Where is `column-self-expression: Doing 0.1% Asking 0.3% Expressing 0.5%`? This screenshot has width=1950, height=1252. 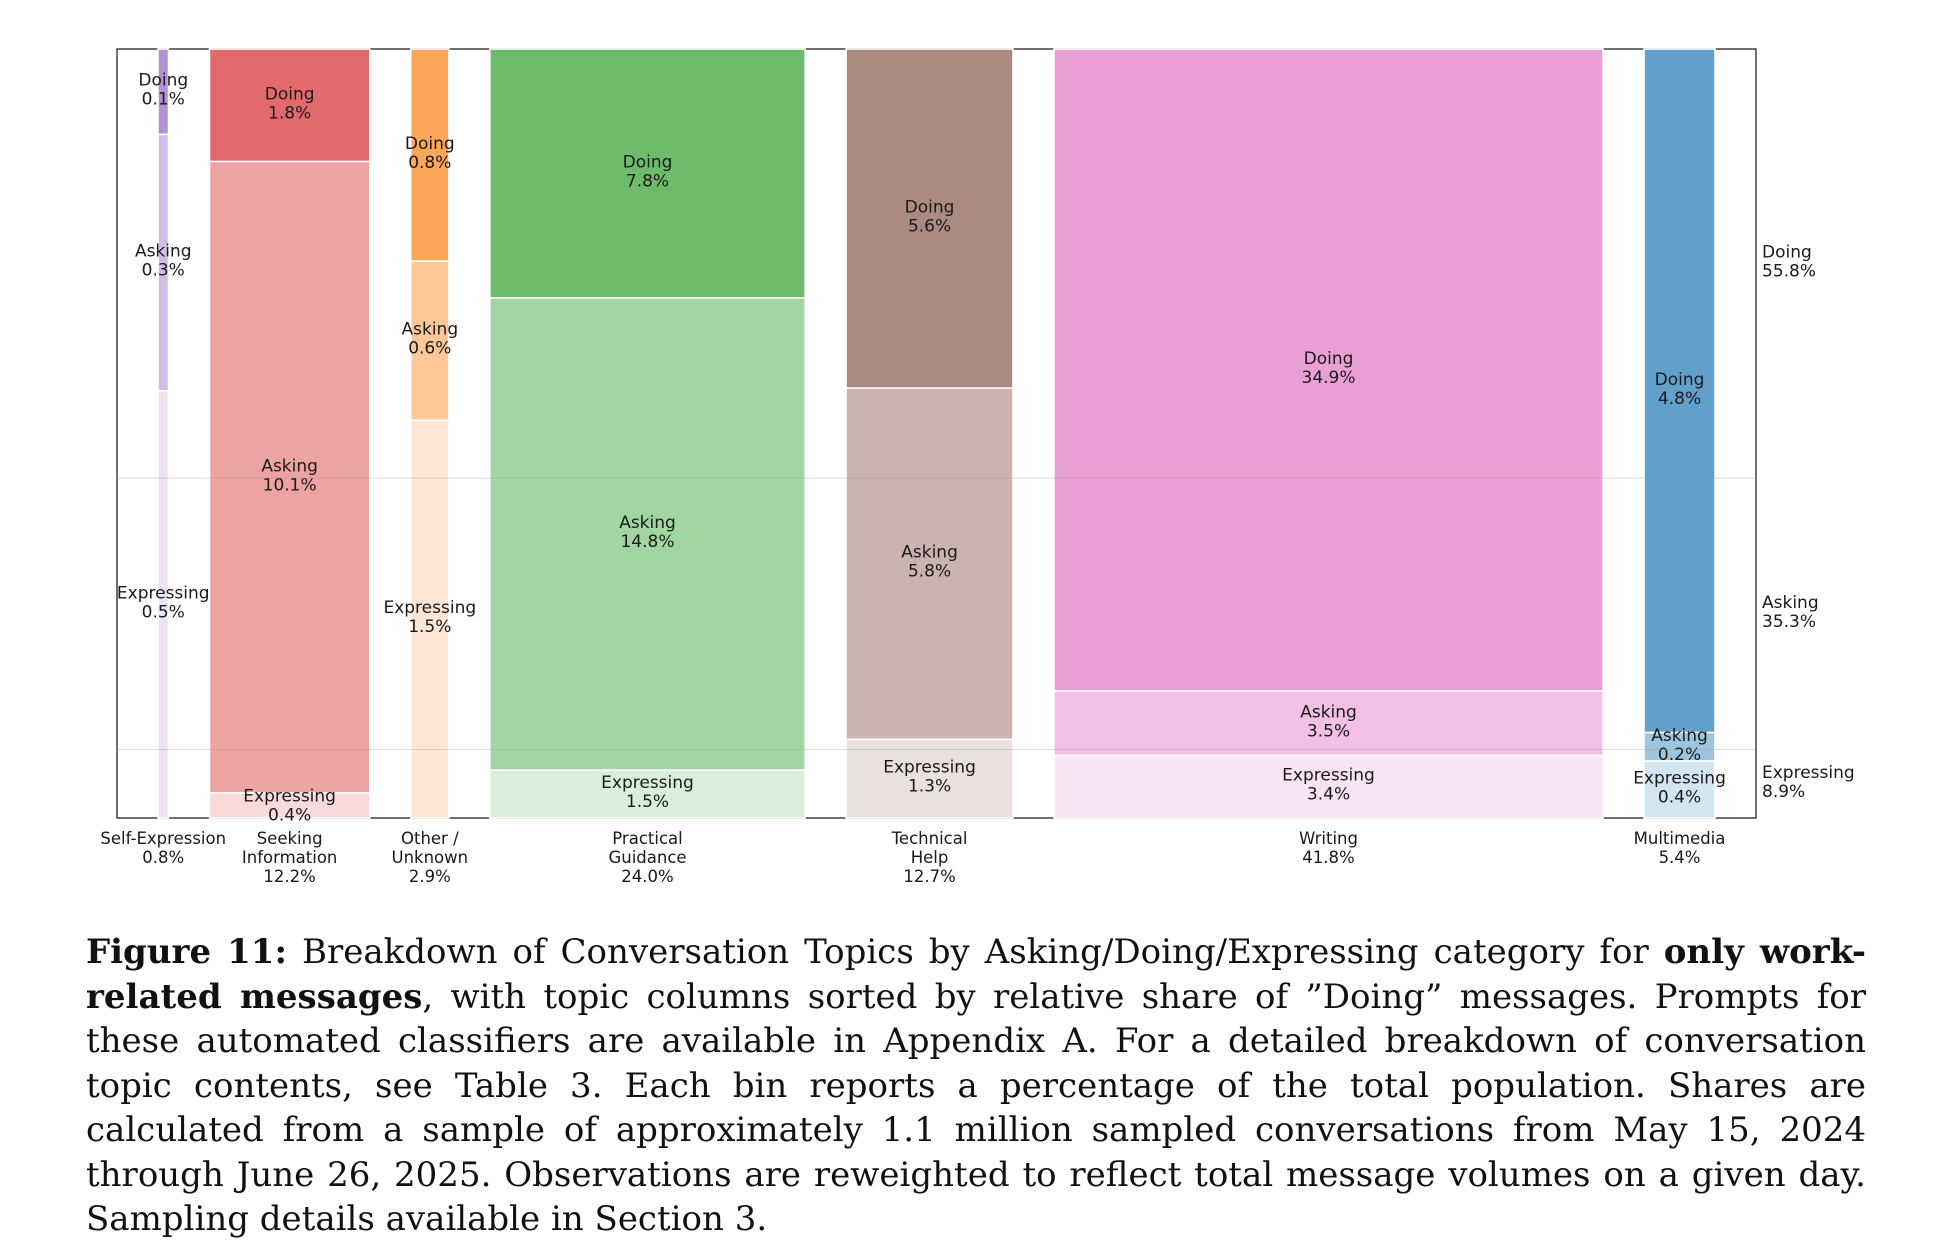
column-self-expression: Doing 0.1% Asking 0.3% Expressing 0.5% is located at coordinates (163, 433).